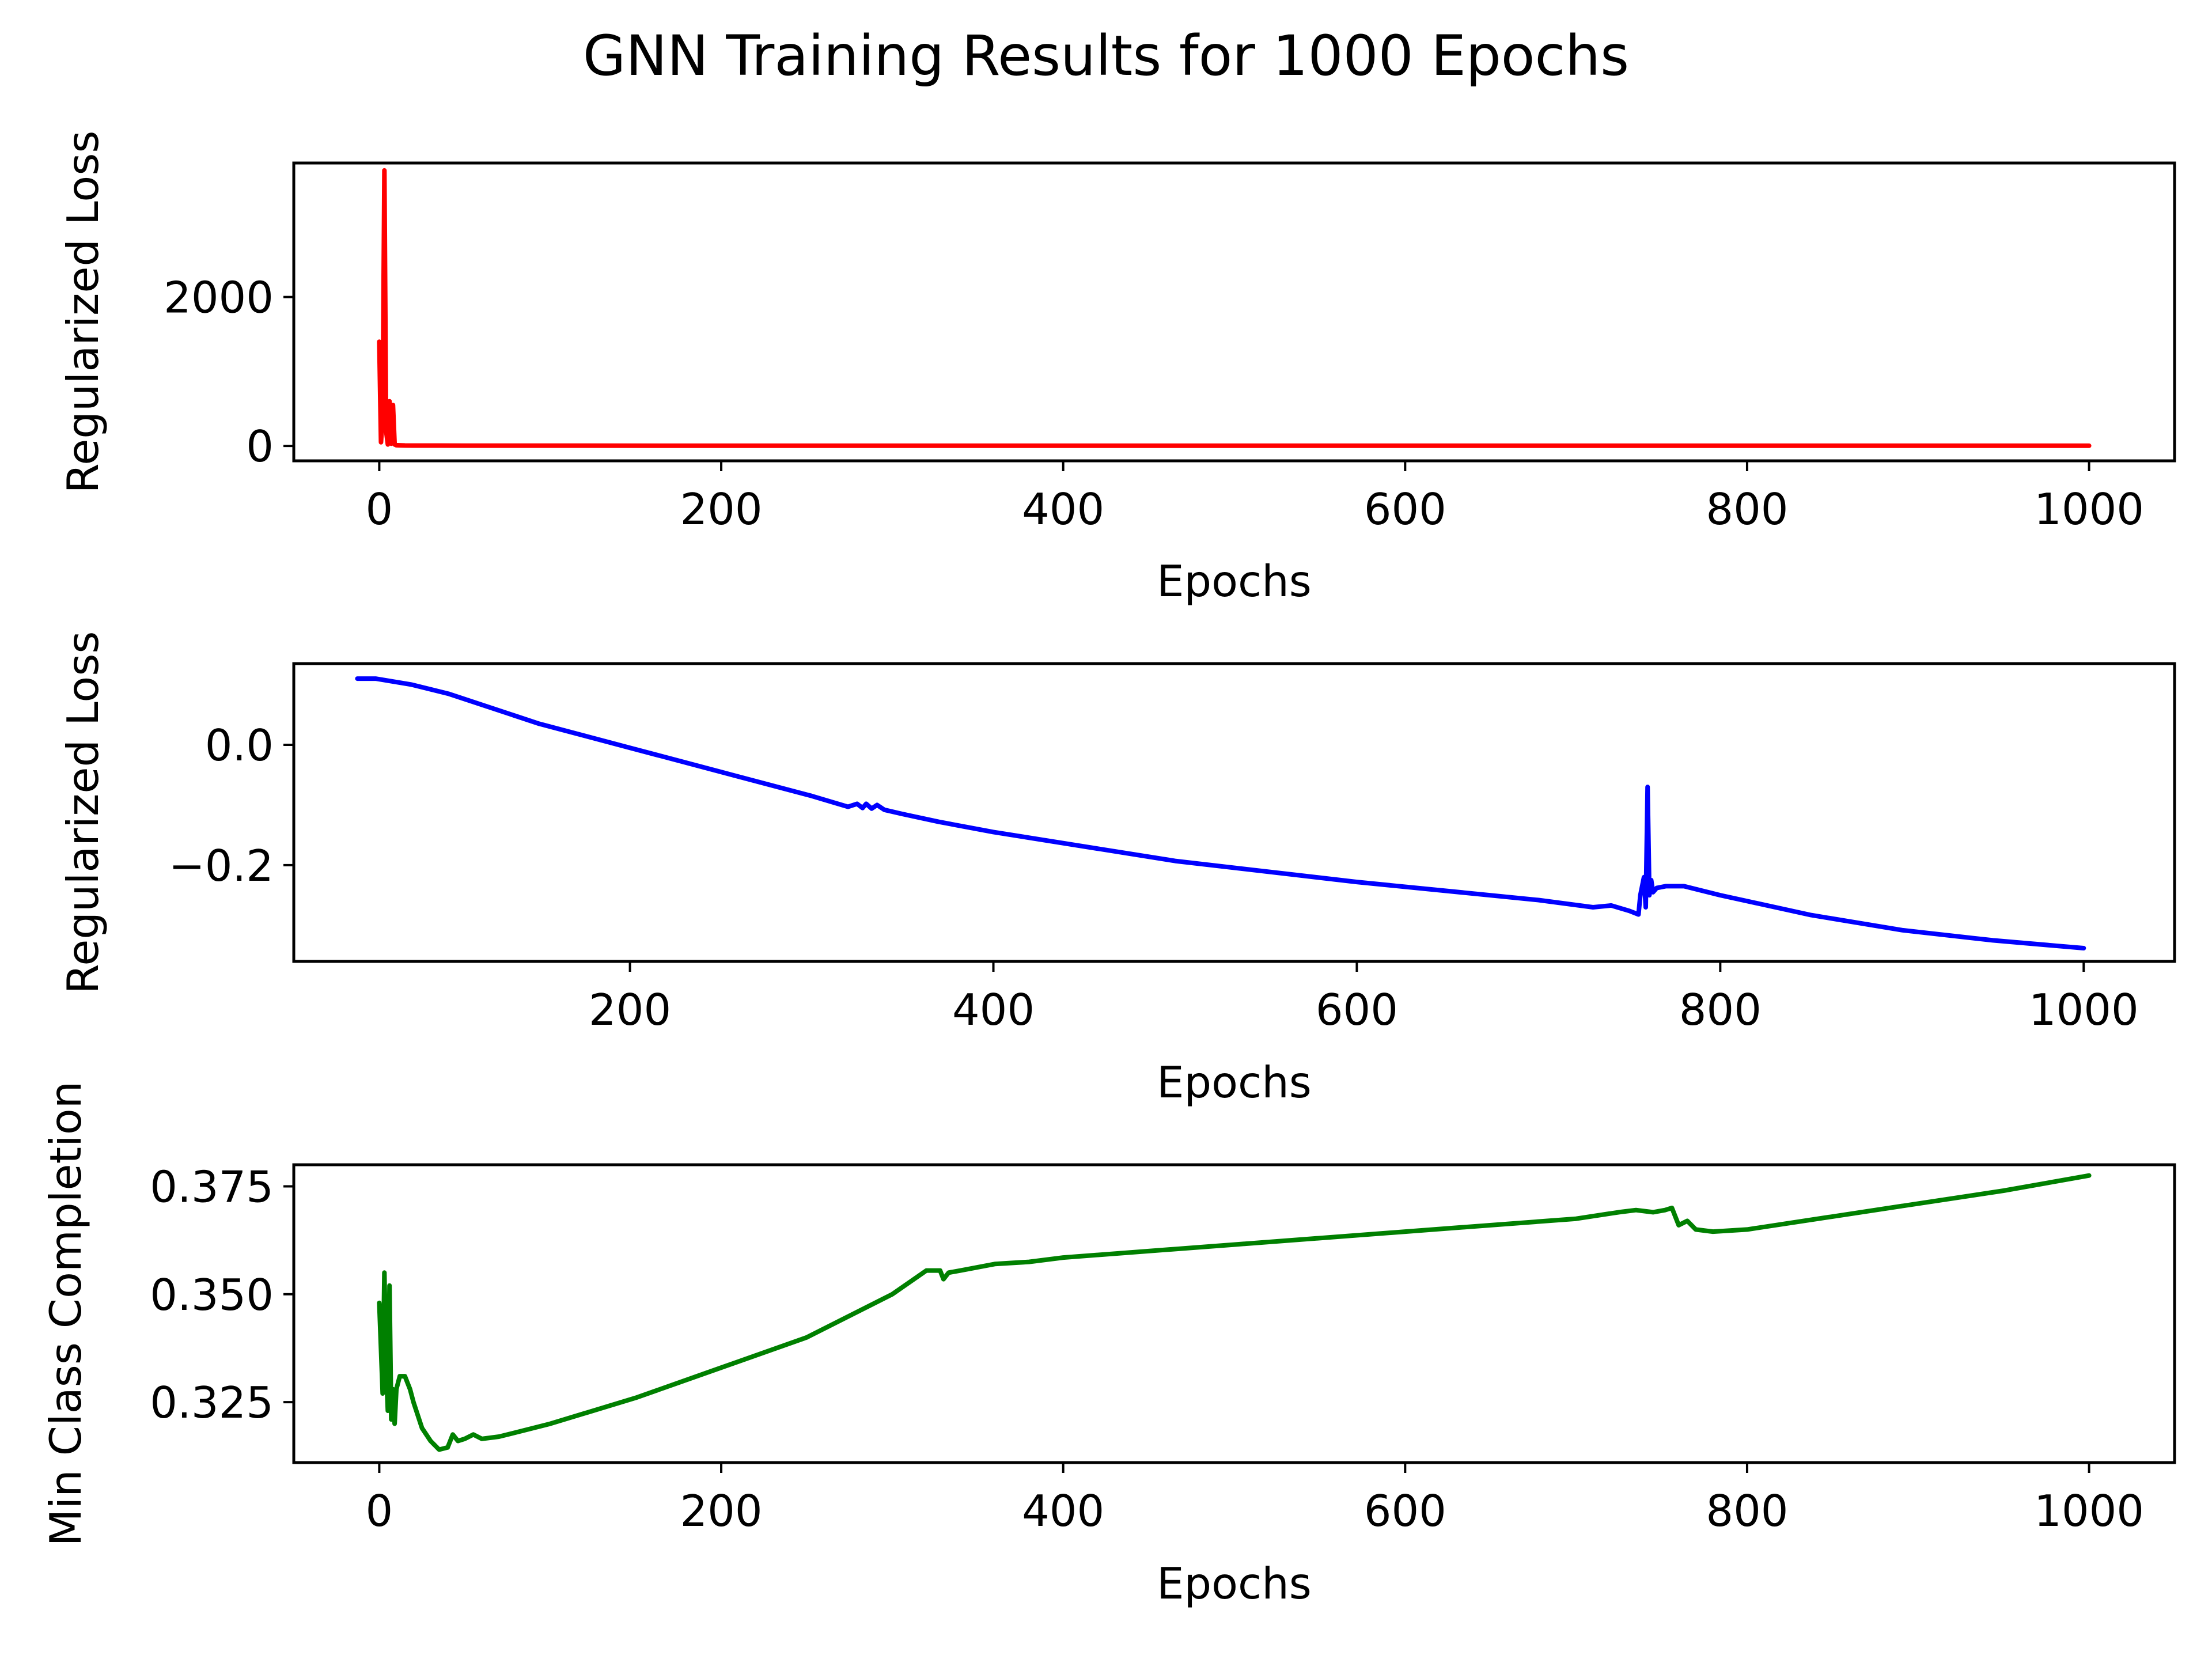 The image size is (2212, 1659). What do you see at coordinates (239, 745) in the screenshot?
I see `y-tick-label: 0.0` at bounding box center [239, 745].